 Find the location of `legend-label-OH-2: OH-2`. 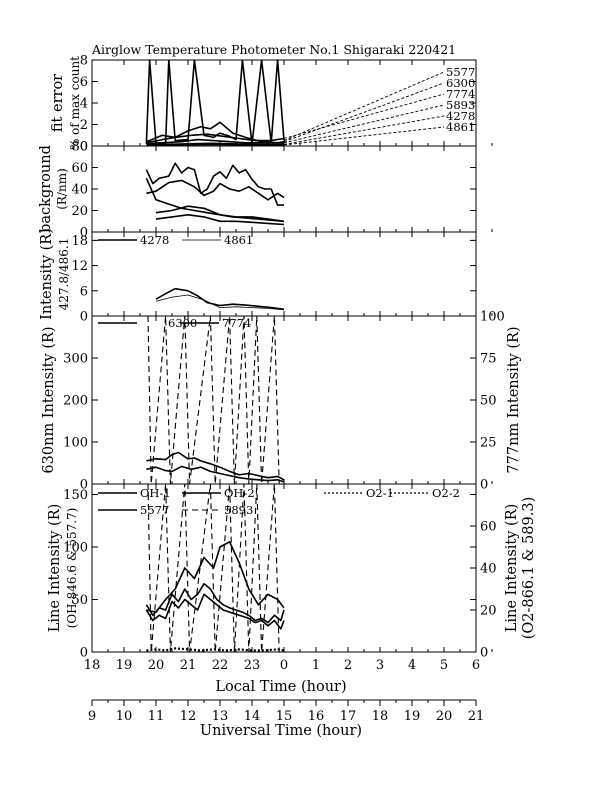

legend-label-OH-2: OH-2 is located at coordinates (239, 493).